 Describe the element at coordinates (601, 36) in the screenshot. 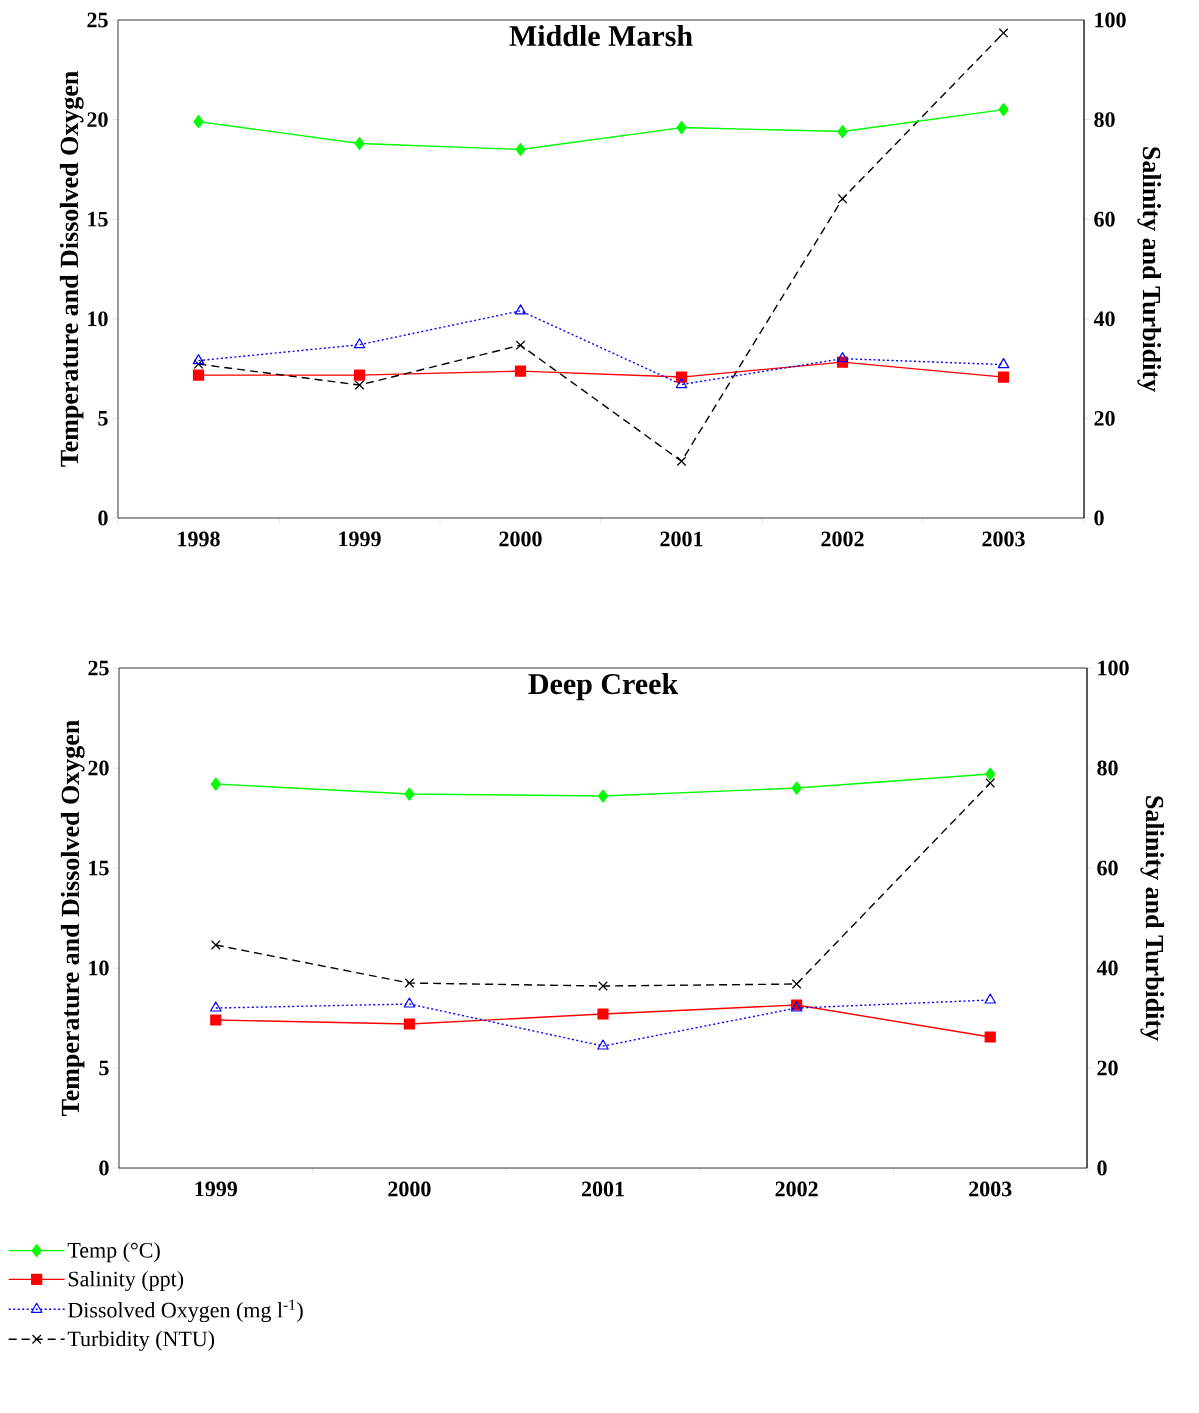

I see `chart-title: Middle Marsh` at that location.